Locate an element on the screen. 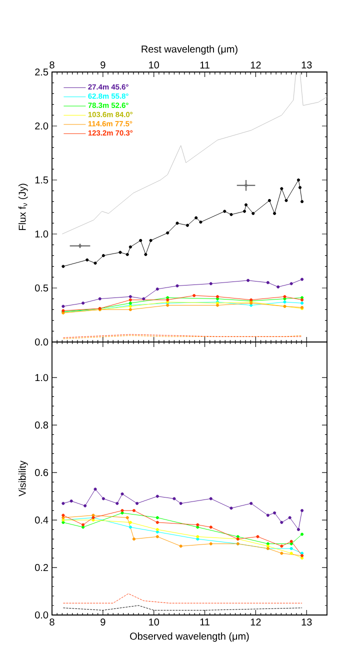  y-tick-label: 0.2 is located at coordinates (41, 568).